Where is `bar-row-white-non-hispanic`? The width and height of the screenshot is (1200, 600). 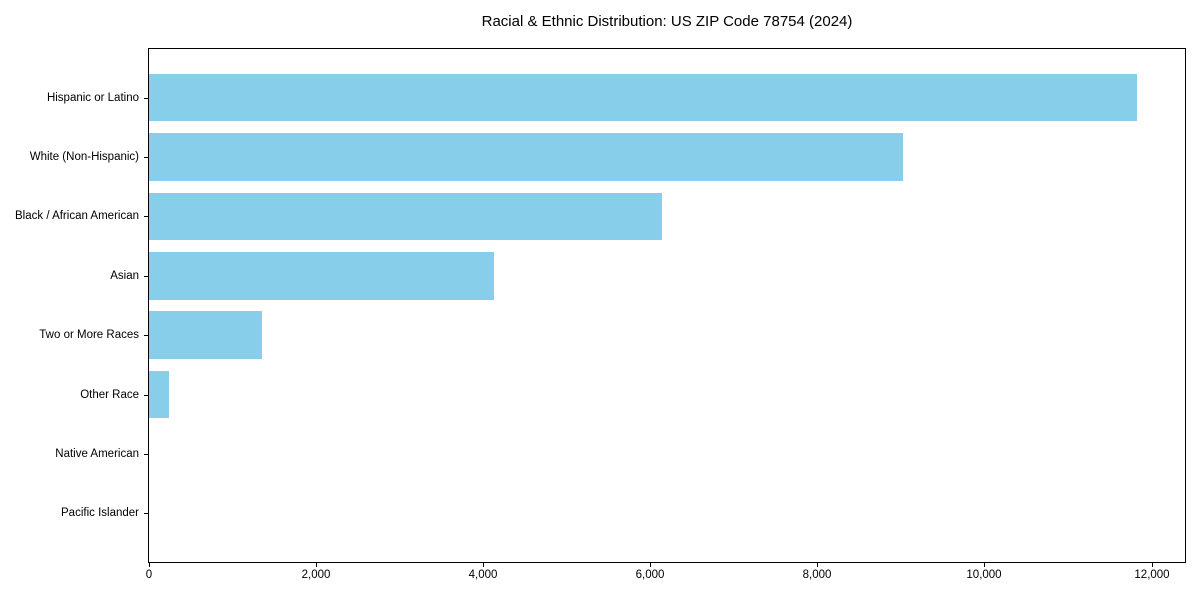
bar-row-white-non-hispanic is located at coordinates (667, 156).